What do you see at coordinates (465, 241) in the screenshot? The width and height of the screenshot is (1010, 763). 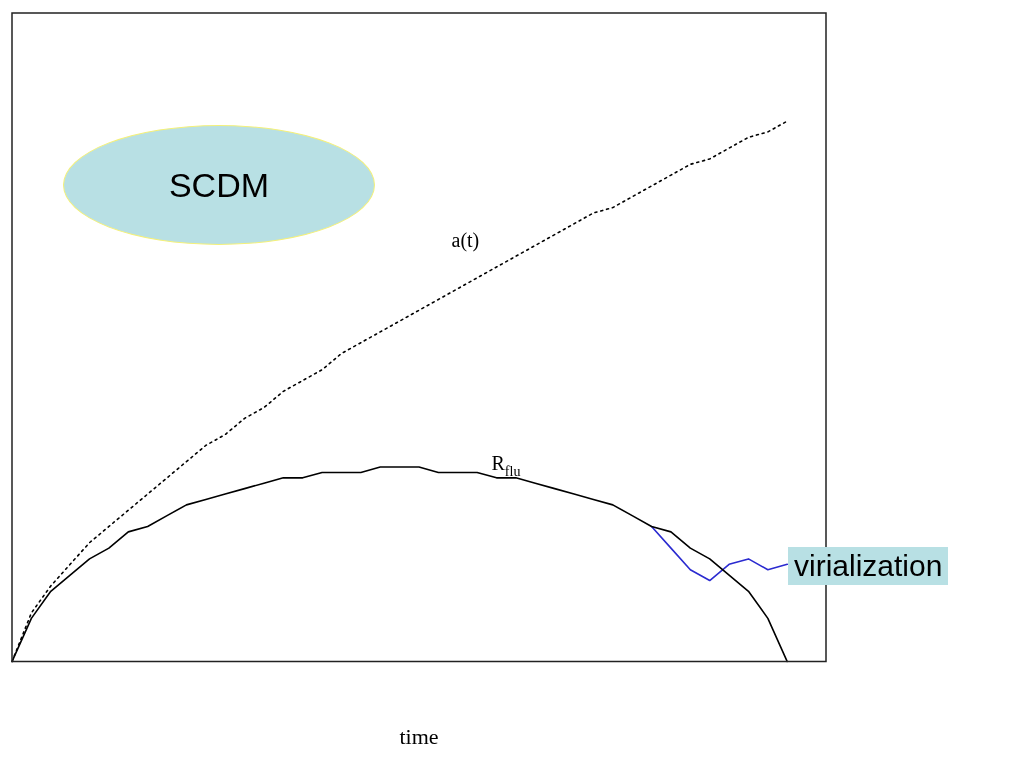 I see `series-label: a(t)` at bounding box center [465, 241].